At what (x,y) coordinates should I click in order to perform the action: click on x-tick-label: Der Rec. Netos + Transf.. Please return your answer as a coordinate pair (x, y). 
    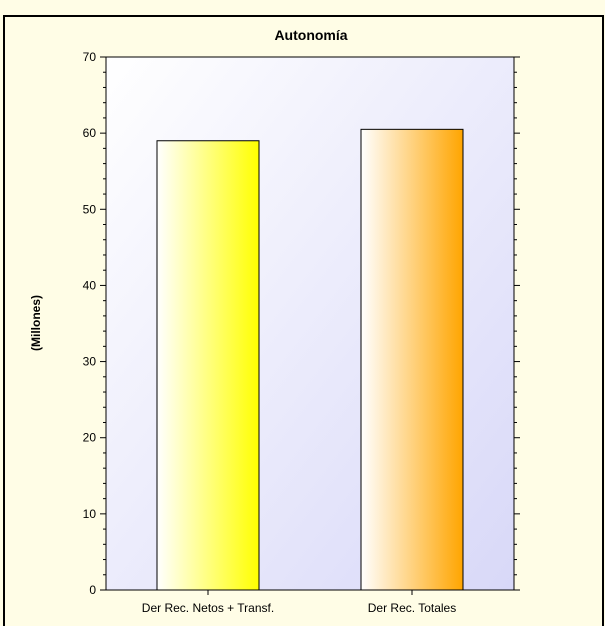
    Looking at the image, I should click on (208, 608).